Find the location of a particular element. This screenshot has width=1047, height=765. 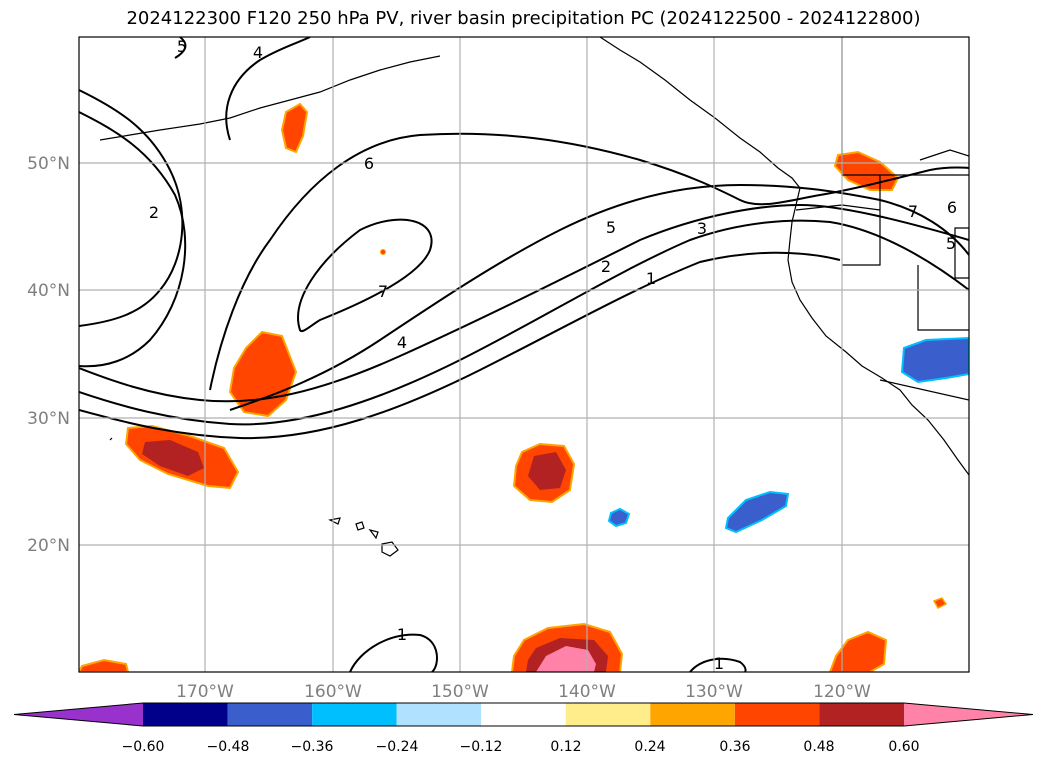

lon-label: 170°W is located at coordinates (205, 692).